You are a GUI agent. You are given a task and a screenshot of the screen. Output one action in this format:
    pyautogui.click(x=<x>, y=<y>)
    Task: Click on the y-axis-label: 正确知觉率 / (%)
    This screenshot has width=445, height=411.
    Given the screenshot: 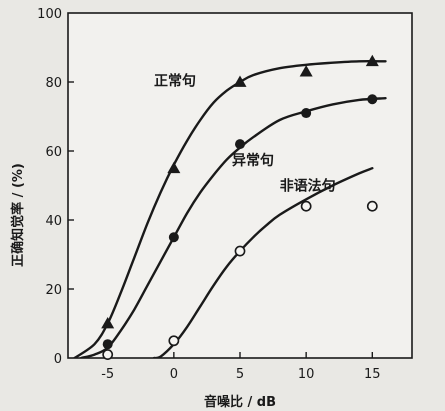 What is the action you would take?
    pyautogui.click(x=18, y=215)
    